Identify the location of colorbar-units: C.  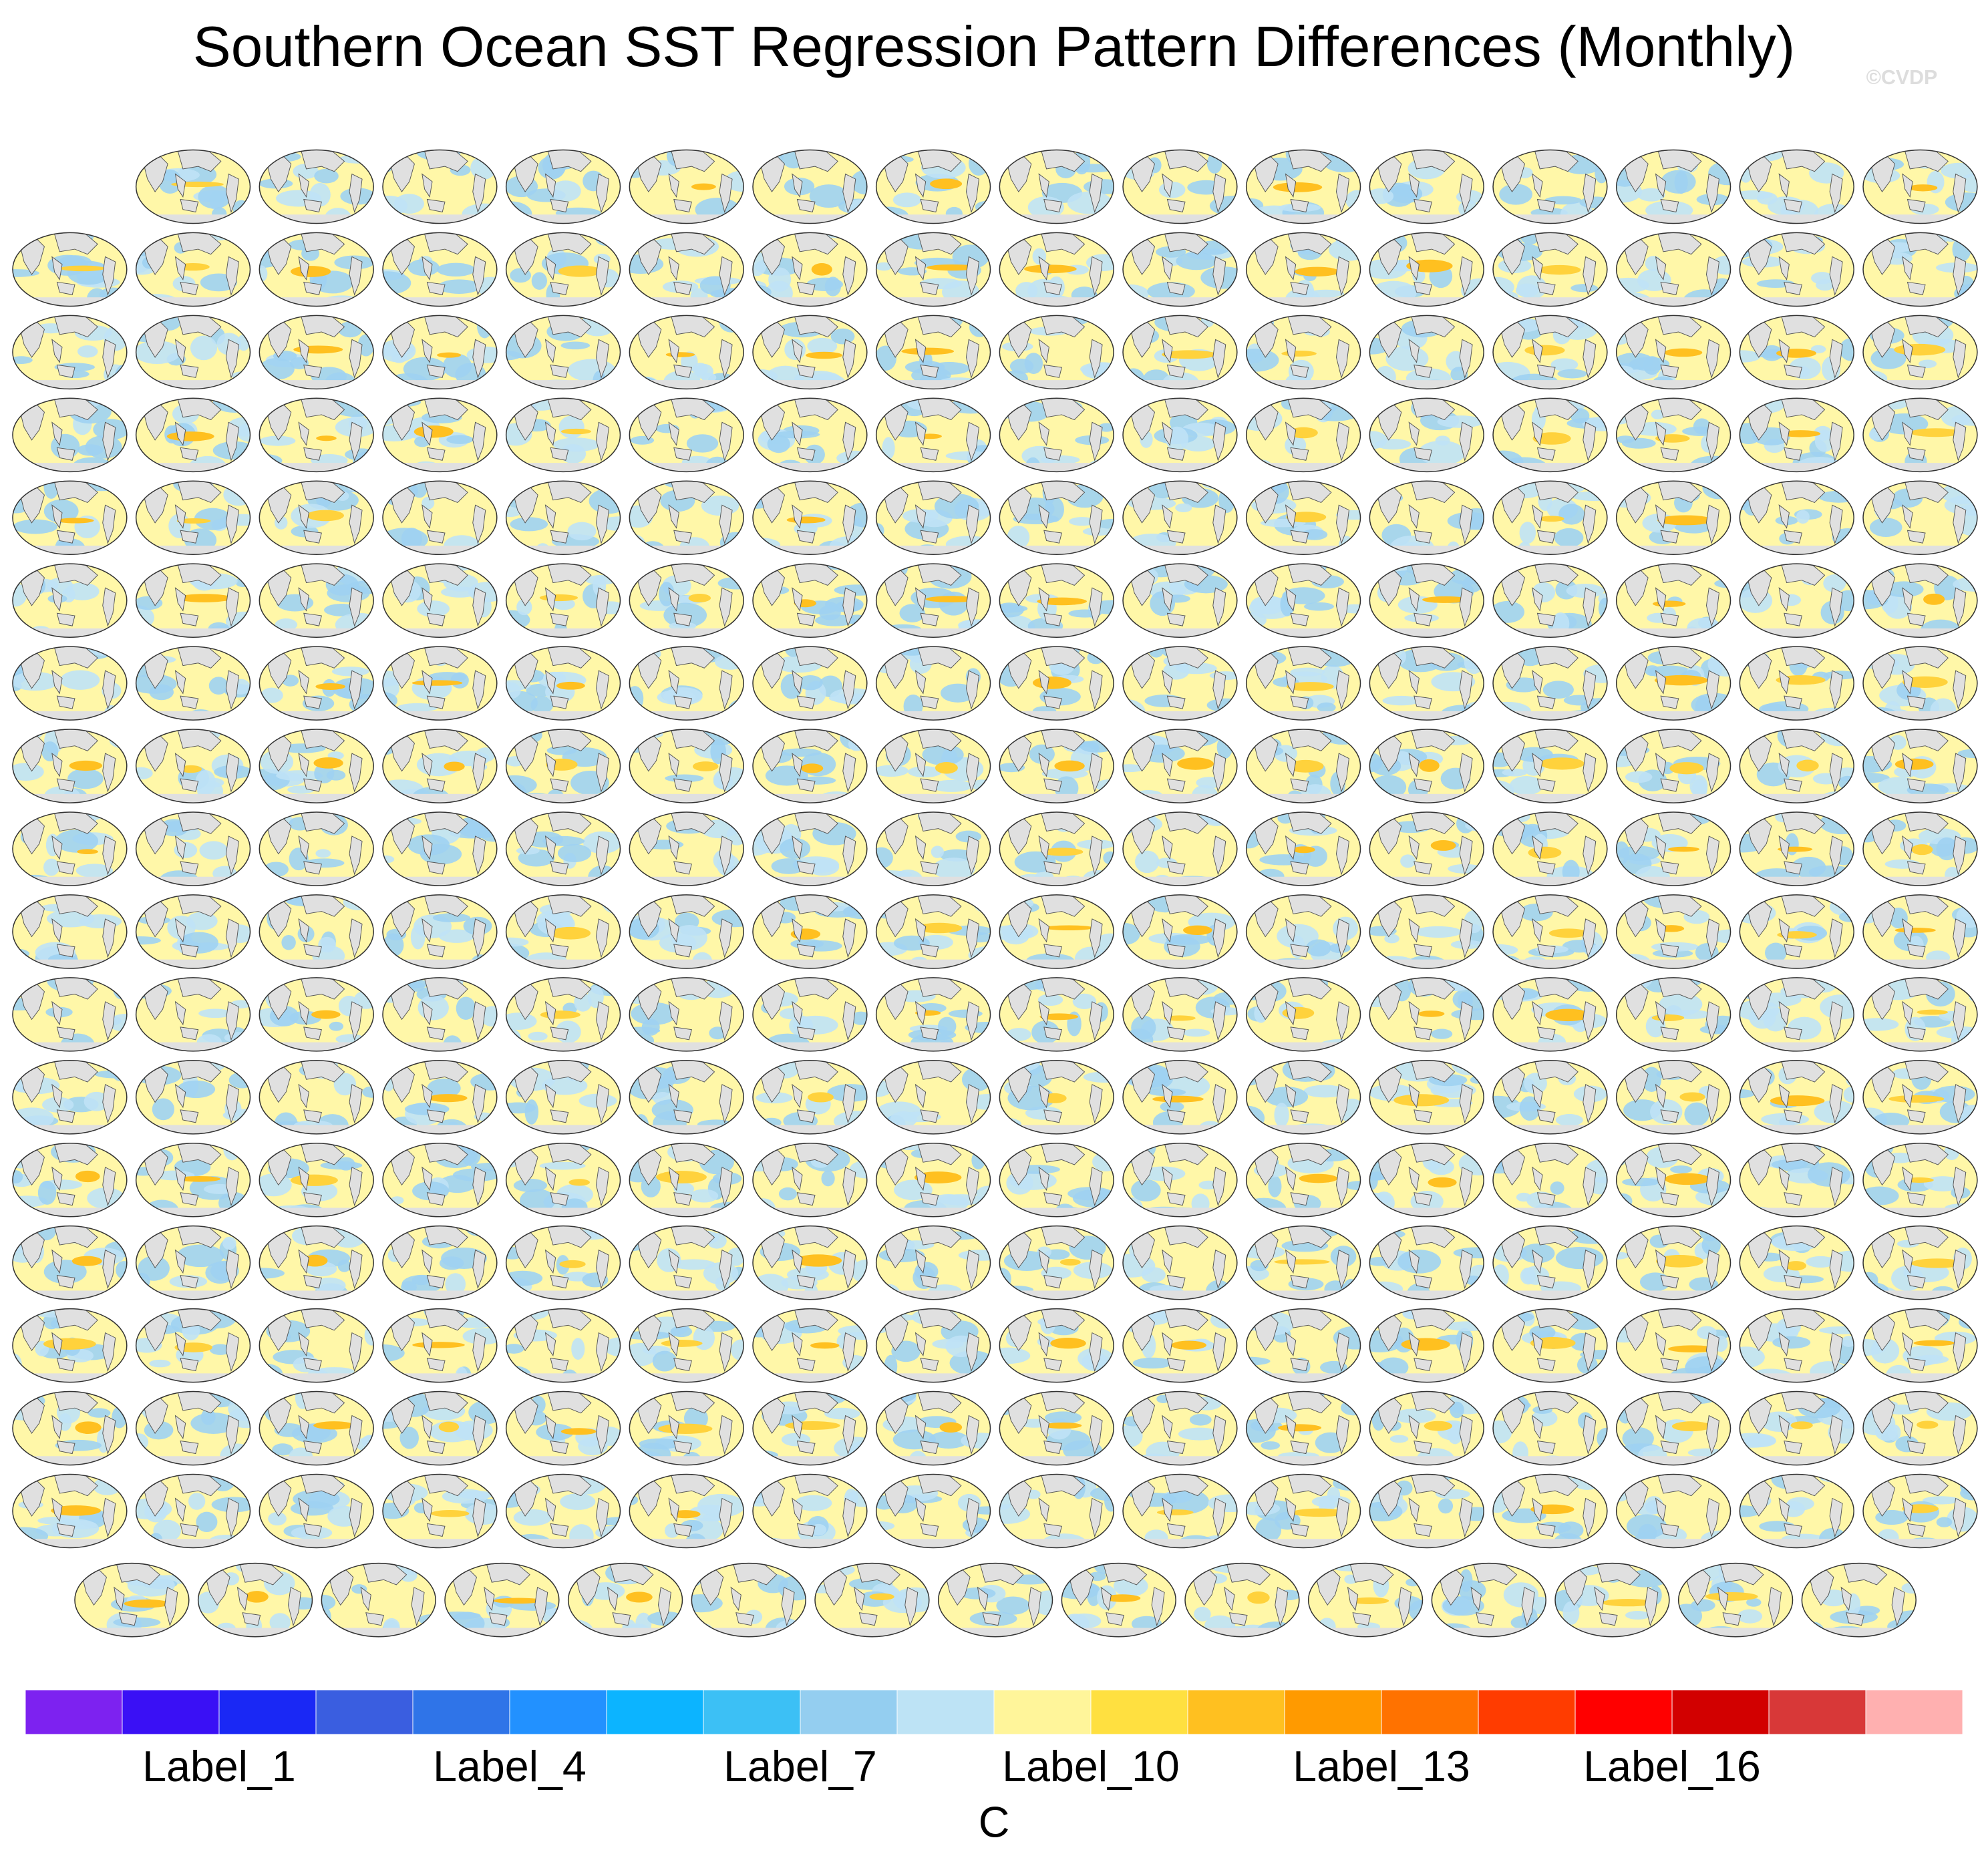
(994, 1823).